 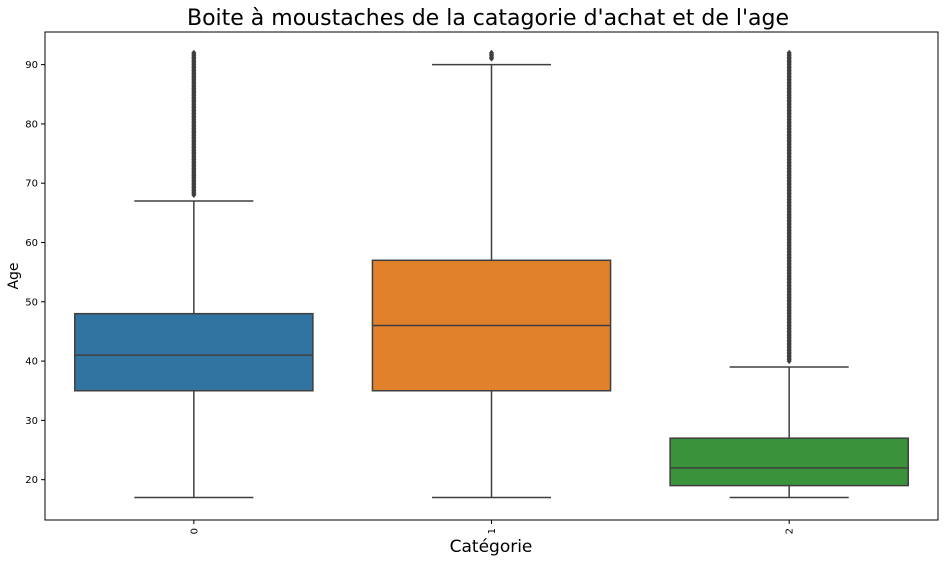 What do you see at coordinates (31, 65) in the screenshot?
I see `y-tick-label: 90` at bounding box center [31, 65].